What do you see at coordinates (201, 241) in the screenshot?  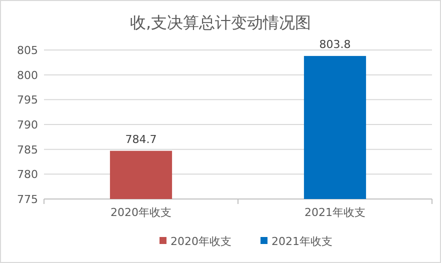 I see `legend-label: 2020年收支` at bounding box center [201, 241].